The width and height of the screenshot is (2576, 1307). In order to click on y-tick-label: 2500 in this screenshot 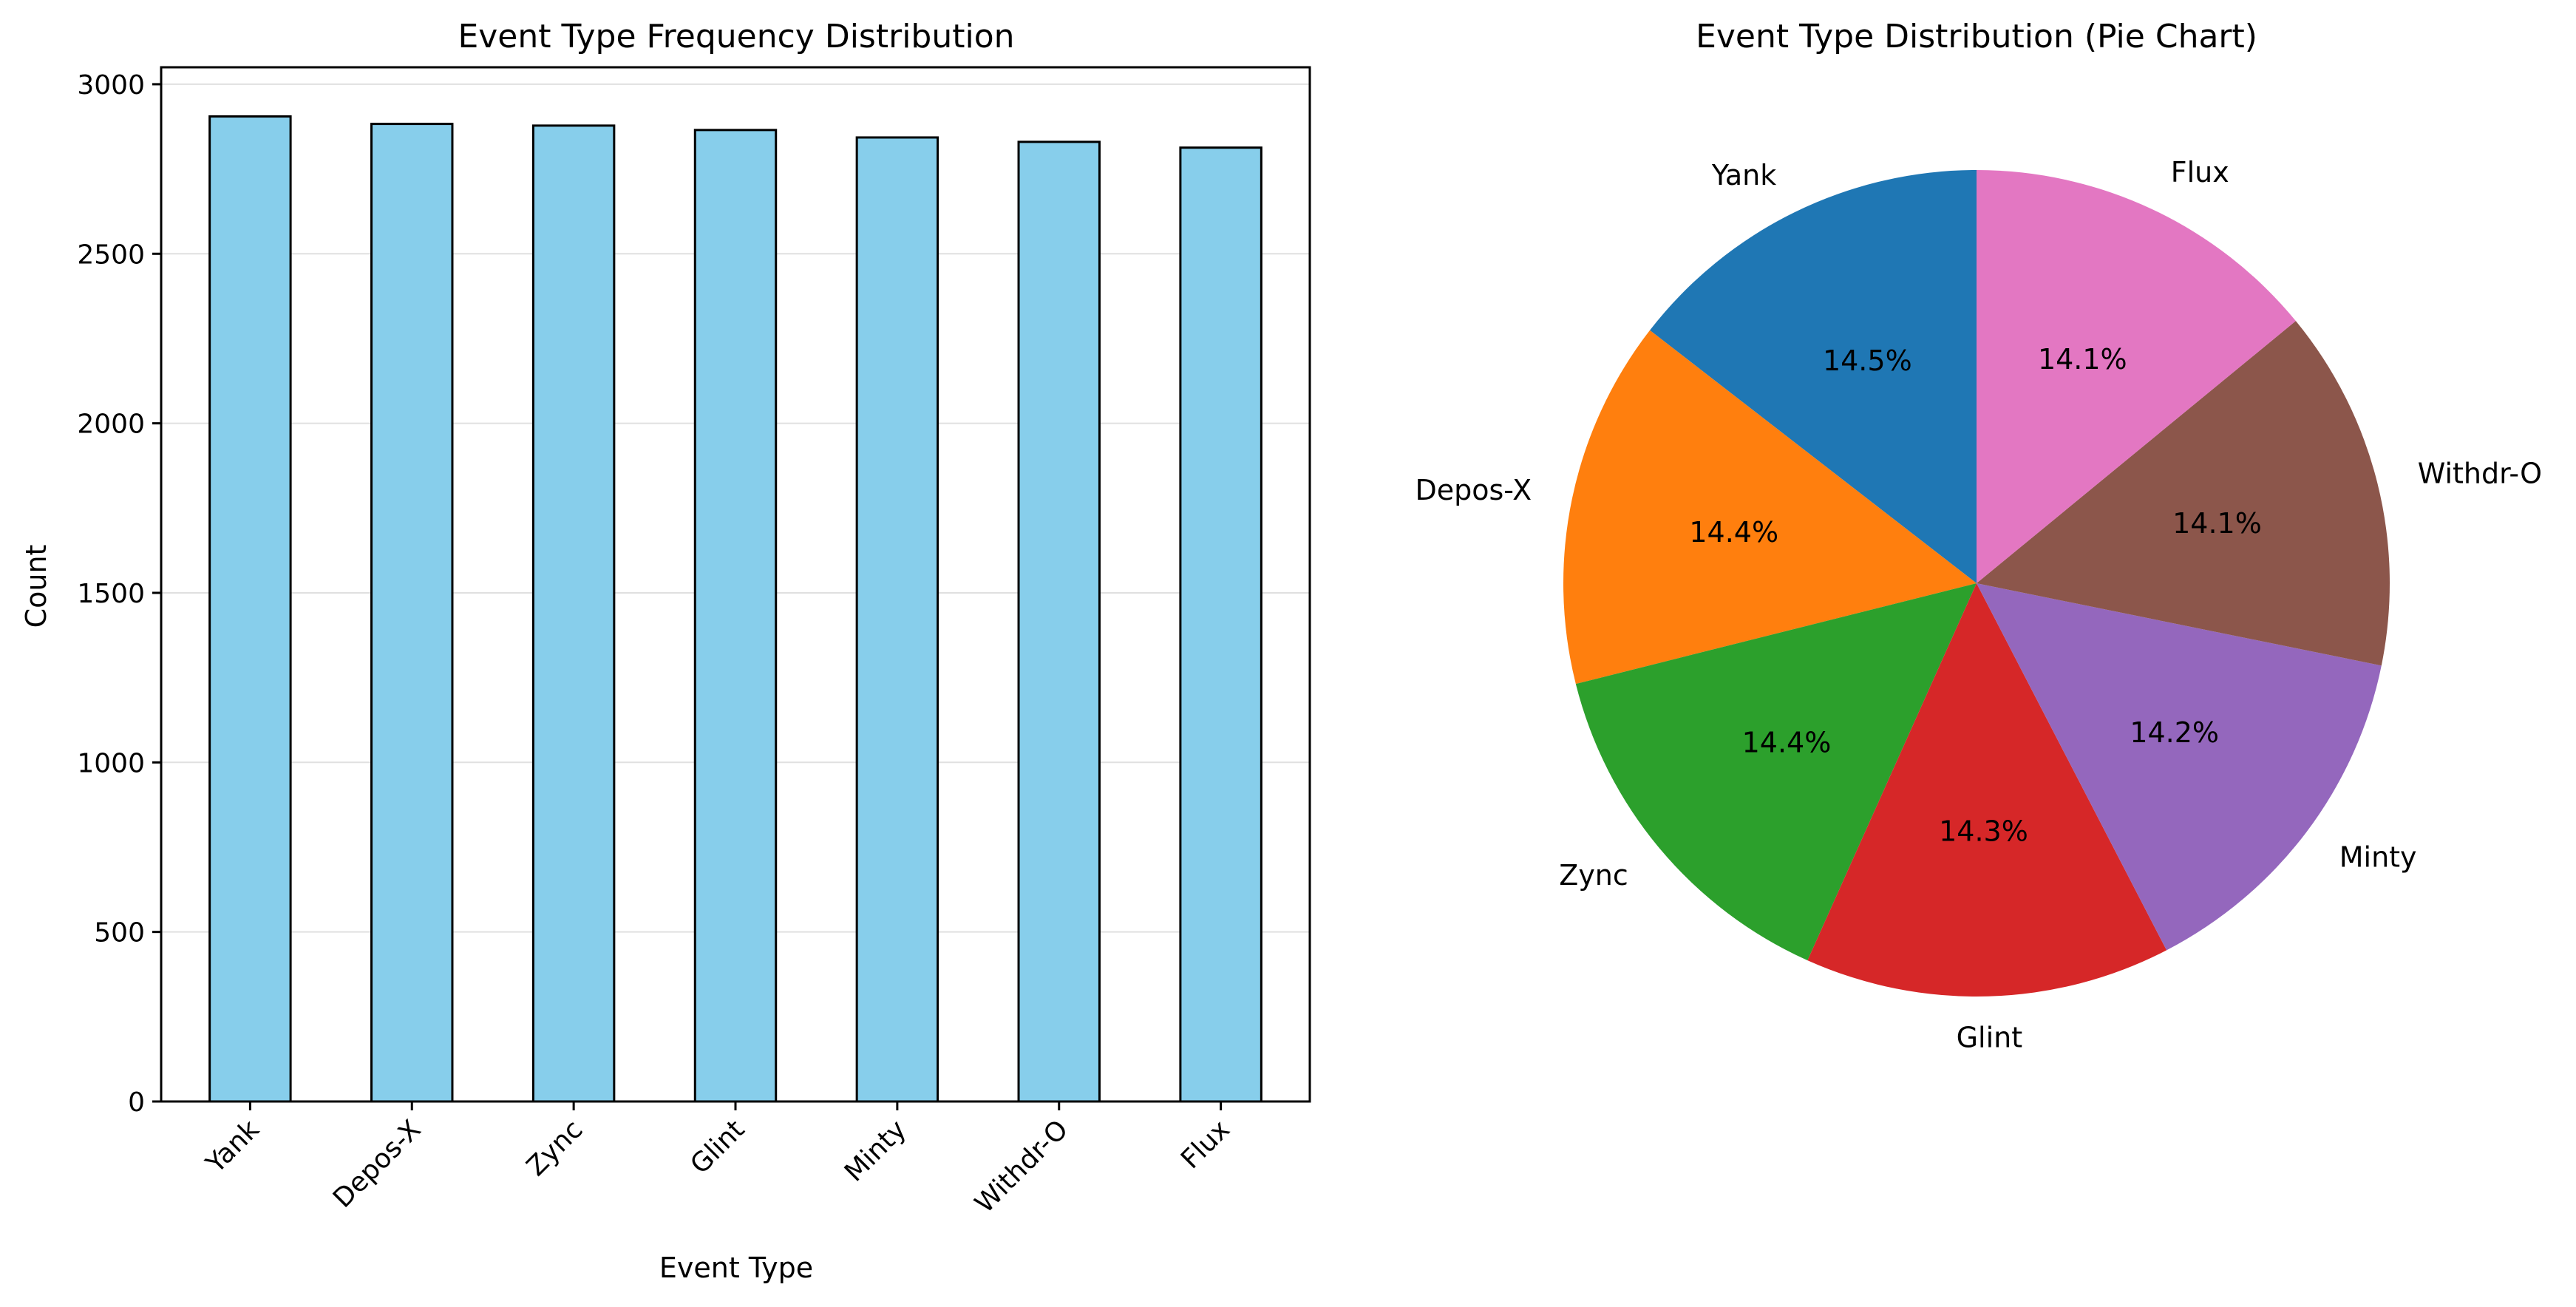, I will do `click(111, 255)`.